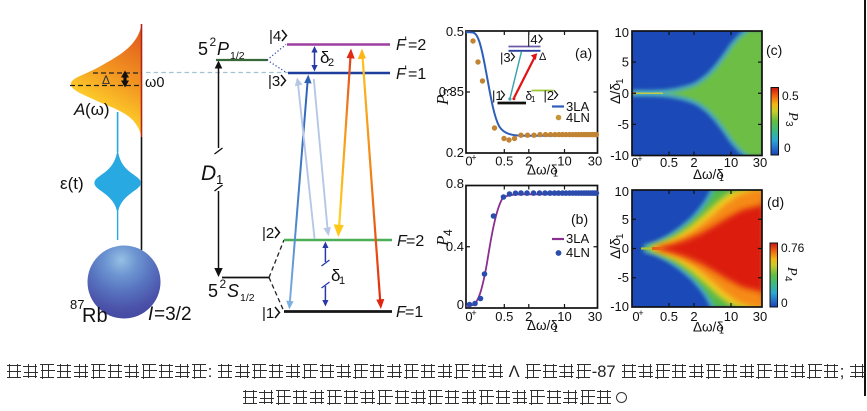 The image size is (867, 411). Describe the element at coordinates (455, 246) in the screenshot. I see `svg-text: 0.4` at that location.